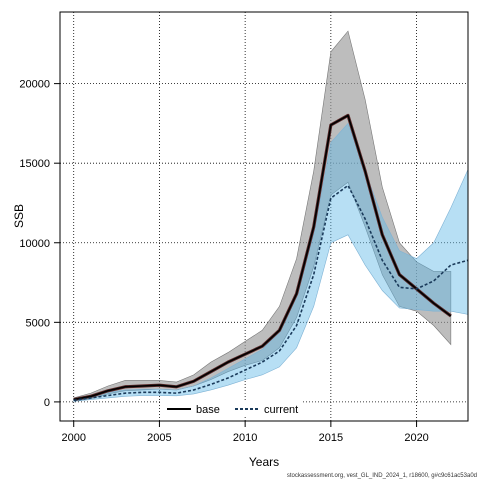 This screenshot has height=480, width=480. What do you see at coordinates (416, 438) in the screenshot?
I see `x-tick-label-2020: 2020` at bounding box center [416, 438].